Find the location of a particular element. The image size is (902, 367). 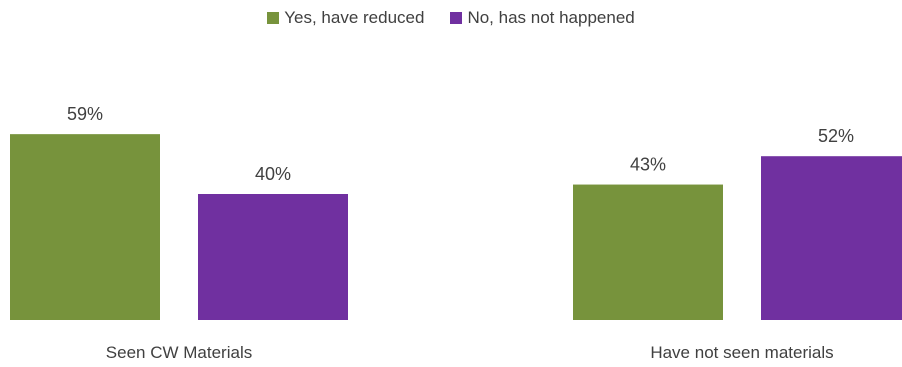

data-label-yes-1: 43% is located at coordinates (648, 165).